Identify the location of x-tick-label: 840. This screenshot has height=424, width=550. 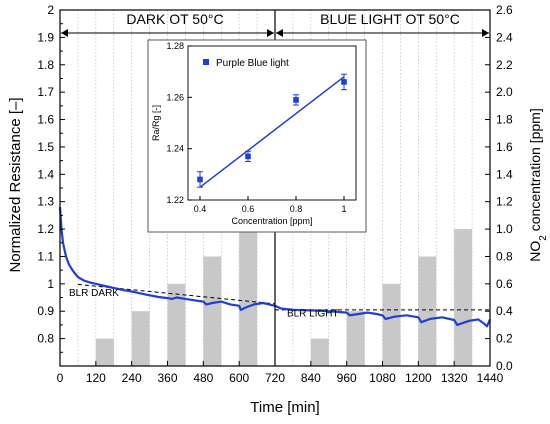
(311, 378).